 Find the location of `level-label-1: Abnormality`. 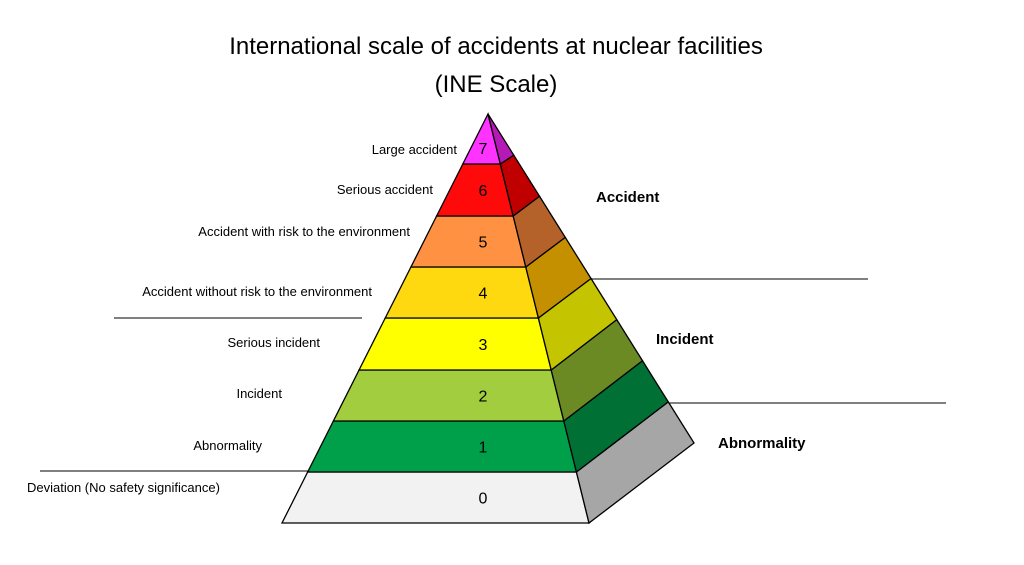

level-label-1: Abnormality is located at coordinates (227, 445).